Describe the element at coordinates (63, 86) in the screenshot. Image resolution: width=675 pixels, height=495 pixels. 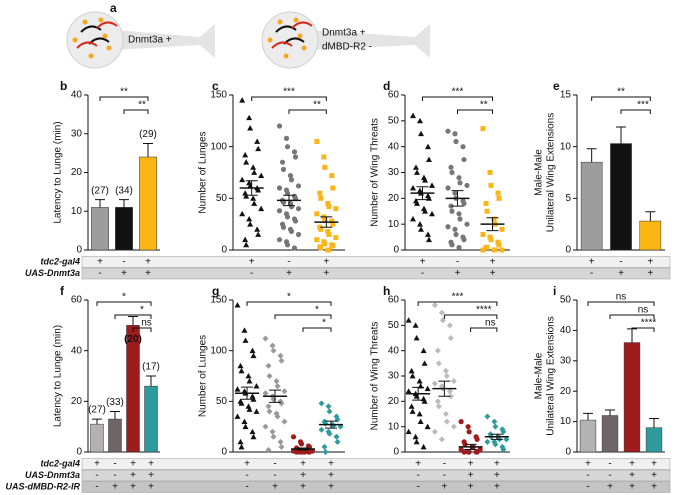
I see `panel-letter: b` at that location.